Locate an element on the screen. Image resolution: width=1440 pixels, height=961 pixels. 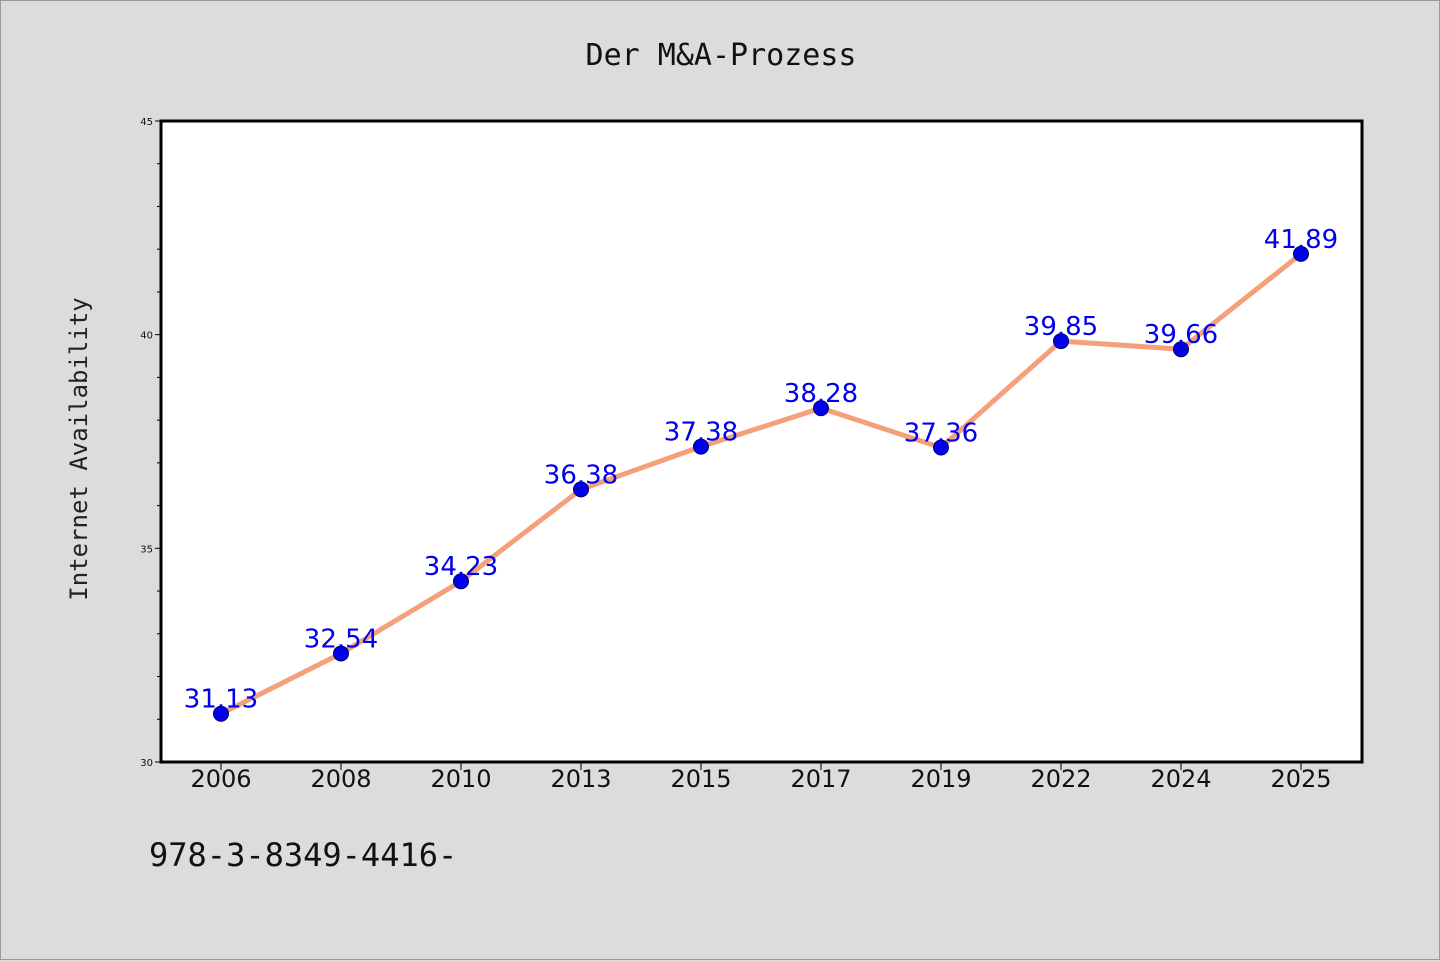
x-tick-label: 2006 is located at coordinates (220, 779).